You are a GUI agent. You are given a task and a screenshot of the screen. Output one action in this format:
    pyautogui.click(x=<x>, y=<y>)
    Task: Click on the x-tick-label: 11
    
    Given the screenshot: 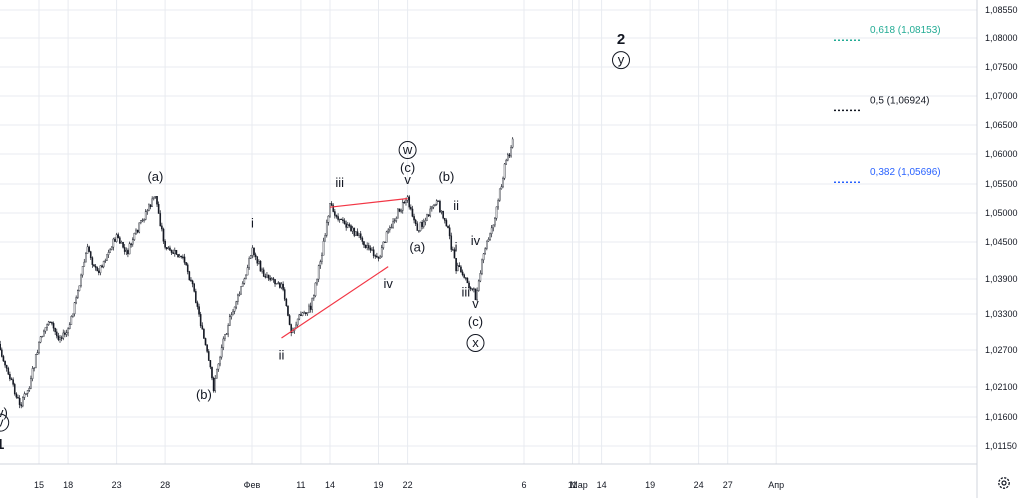 What is the action you would take?
    pyautogui.click(x=572, y=485)
    